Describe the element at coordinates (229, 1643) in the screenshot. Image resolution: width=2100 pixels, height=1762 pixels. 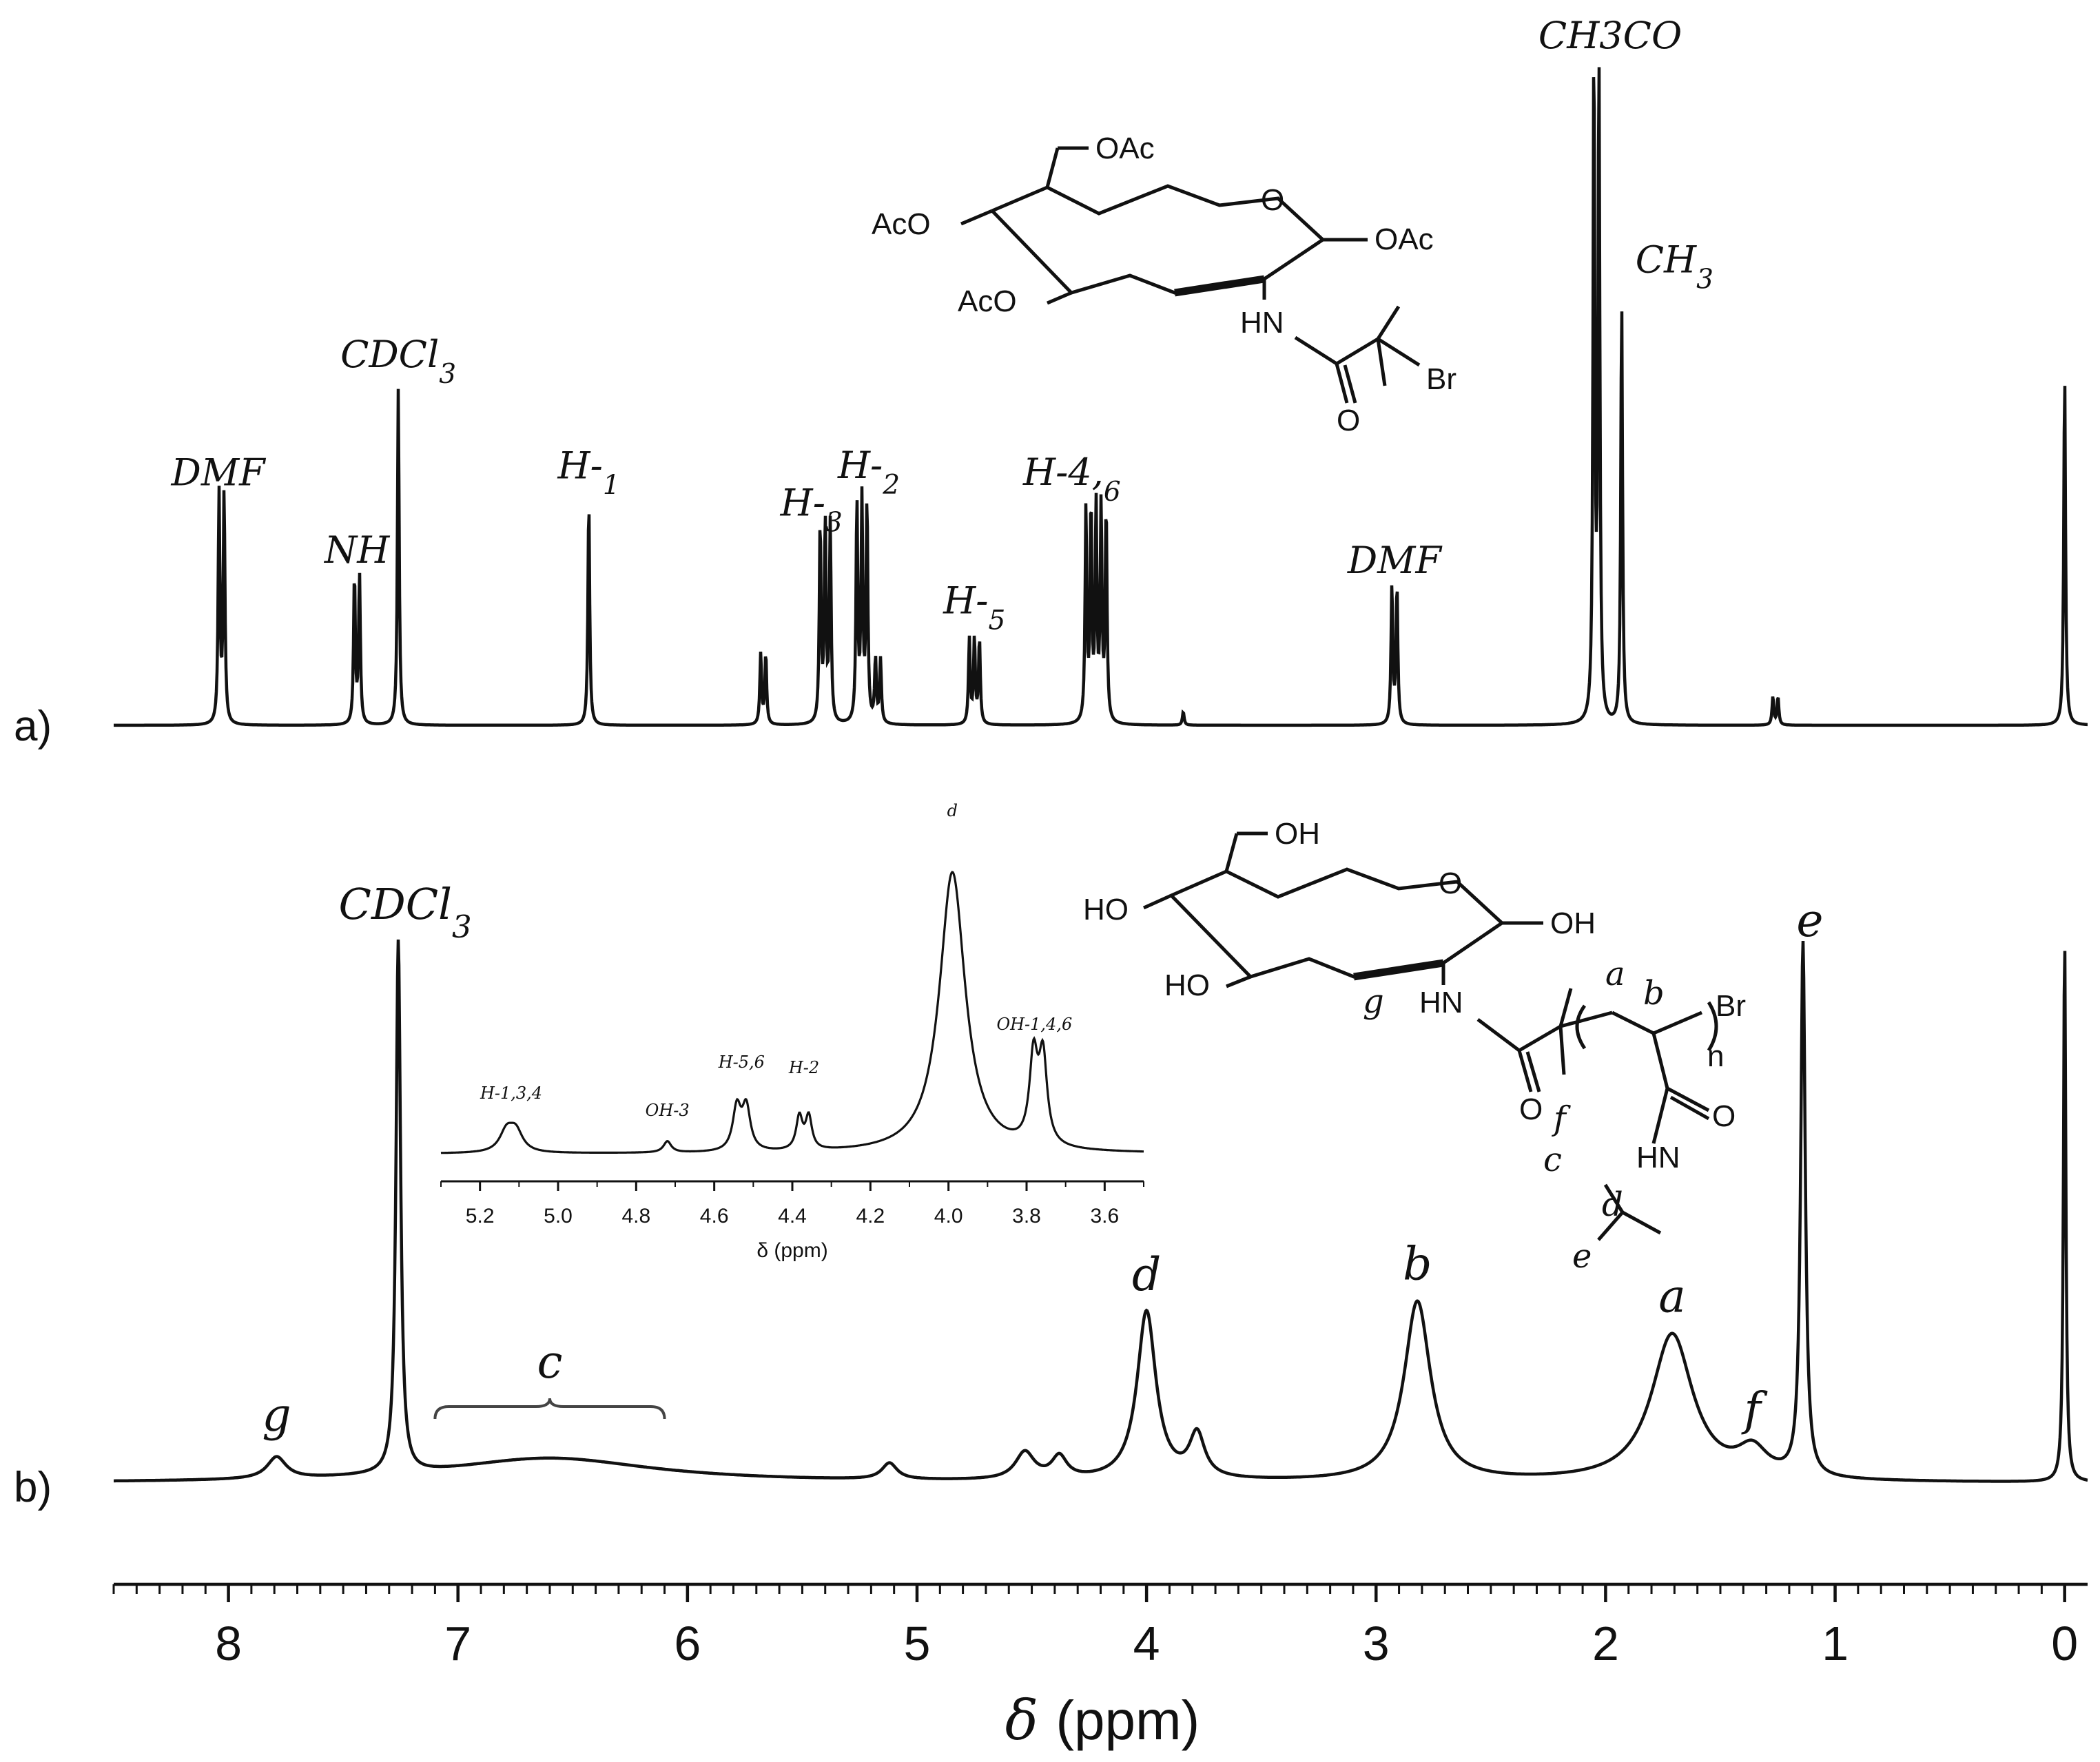
I see `x-axis-tick-label: 8` at that location.